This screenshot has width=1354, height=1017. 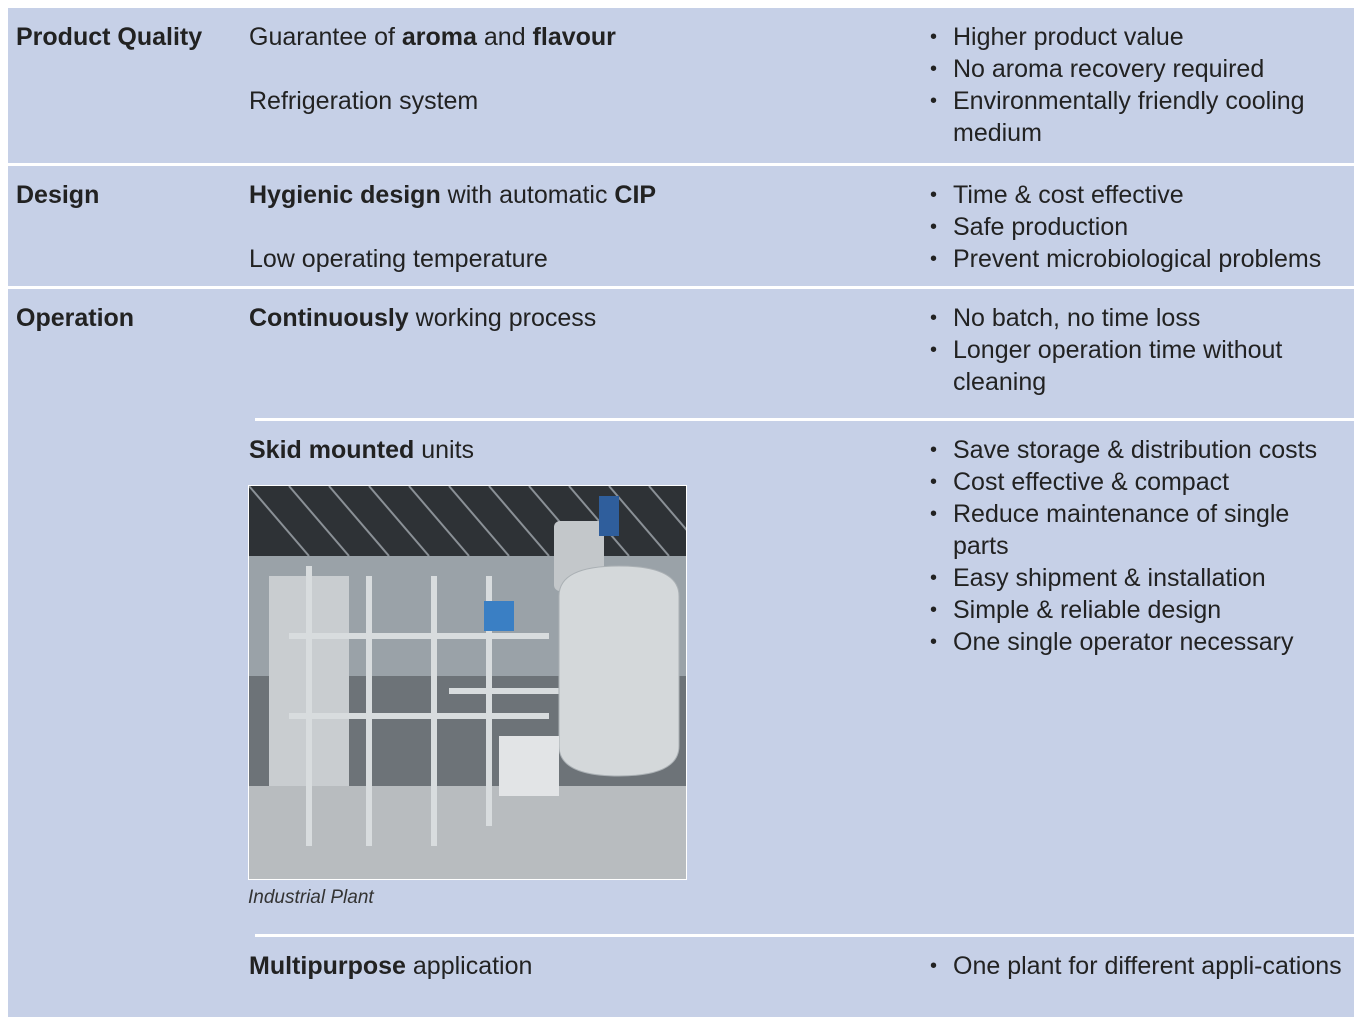 I want to click on benefit: One plant for different appli-cations, so click(x=1140, y=966).